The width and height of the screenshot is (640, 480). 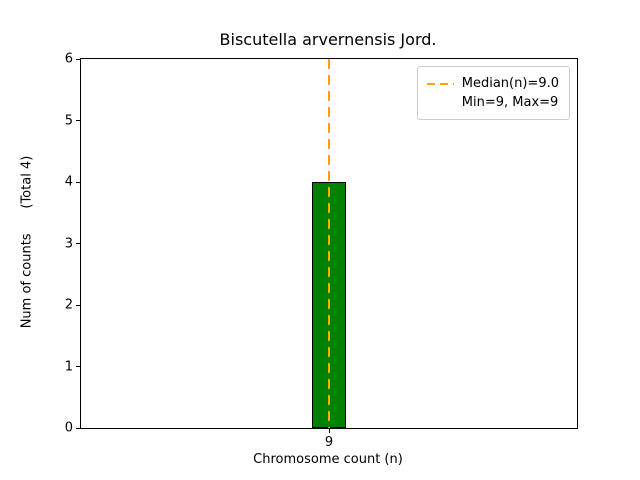 What do you see at coordinates (328, 39) in the screenshot?
I see `chart-title: Biscutella arvernensis Jord.` at bounding box center [328, 39].